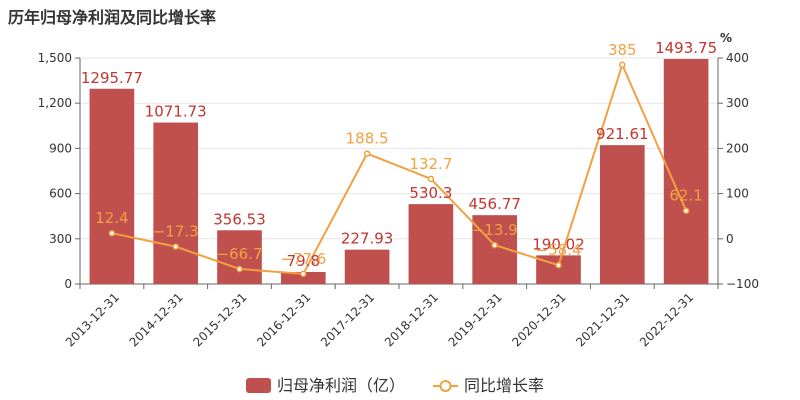  I want to click on line-data-label: −77.6, so click(303, 259).